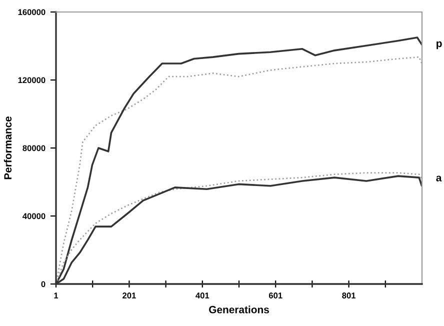  What do you see at coordinates (349, 295) in the screenshot?
I see `x-tick-label: 801` at bounding box center [349, 295].